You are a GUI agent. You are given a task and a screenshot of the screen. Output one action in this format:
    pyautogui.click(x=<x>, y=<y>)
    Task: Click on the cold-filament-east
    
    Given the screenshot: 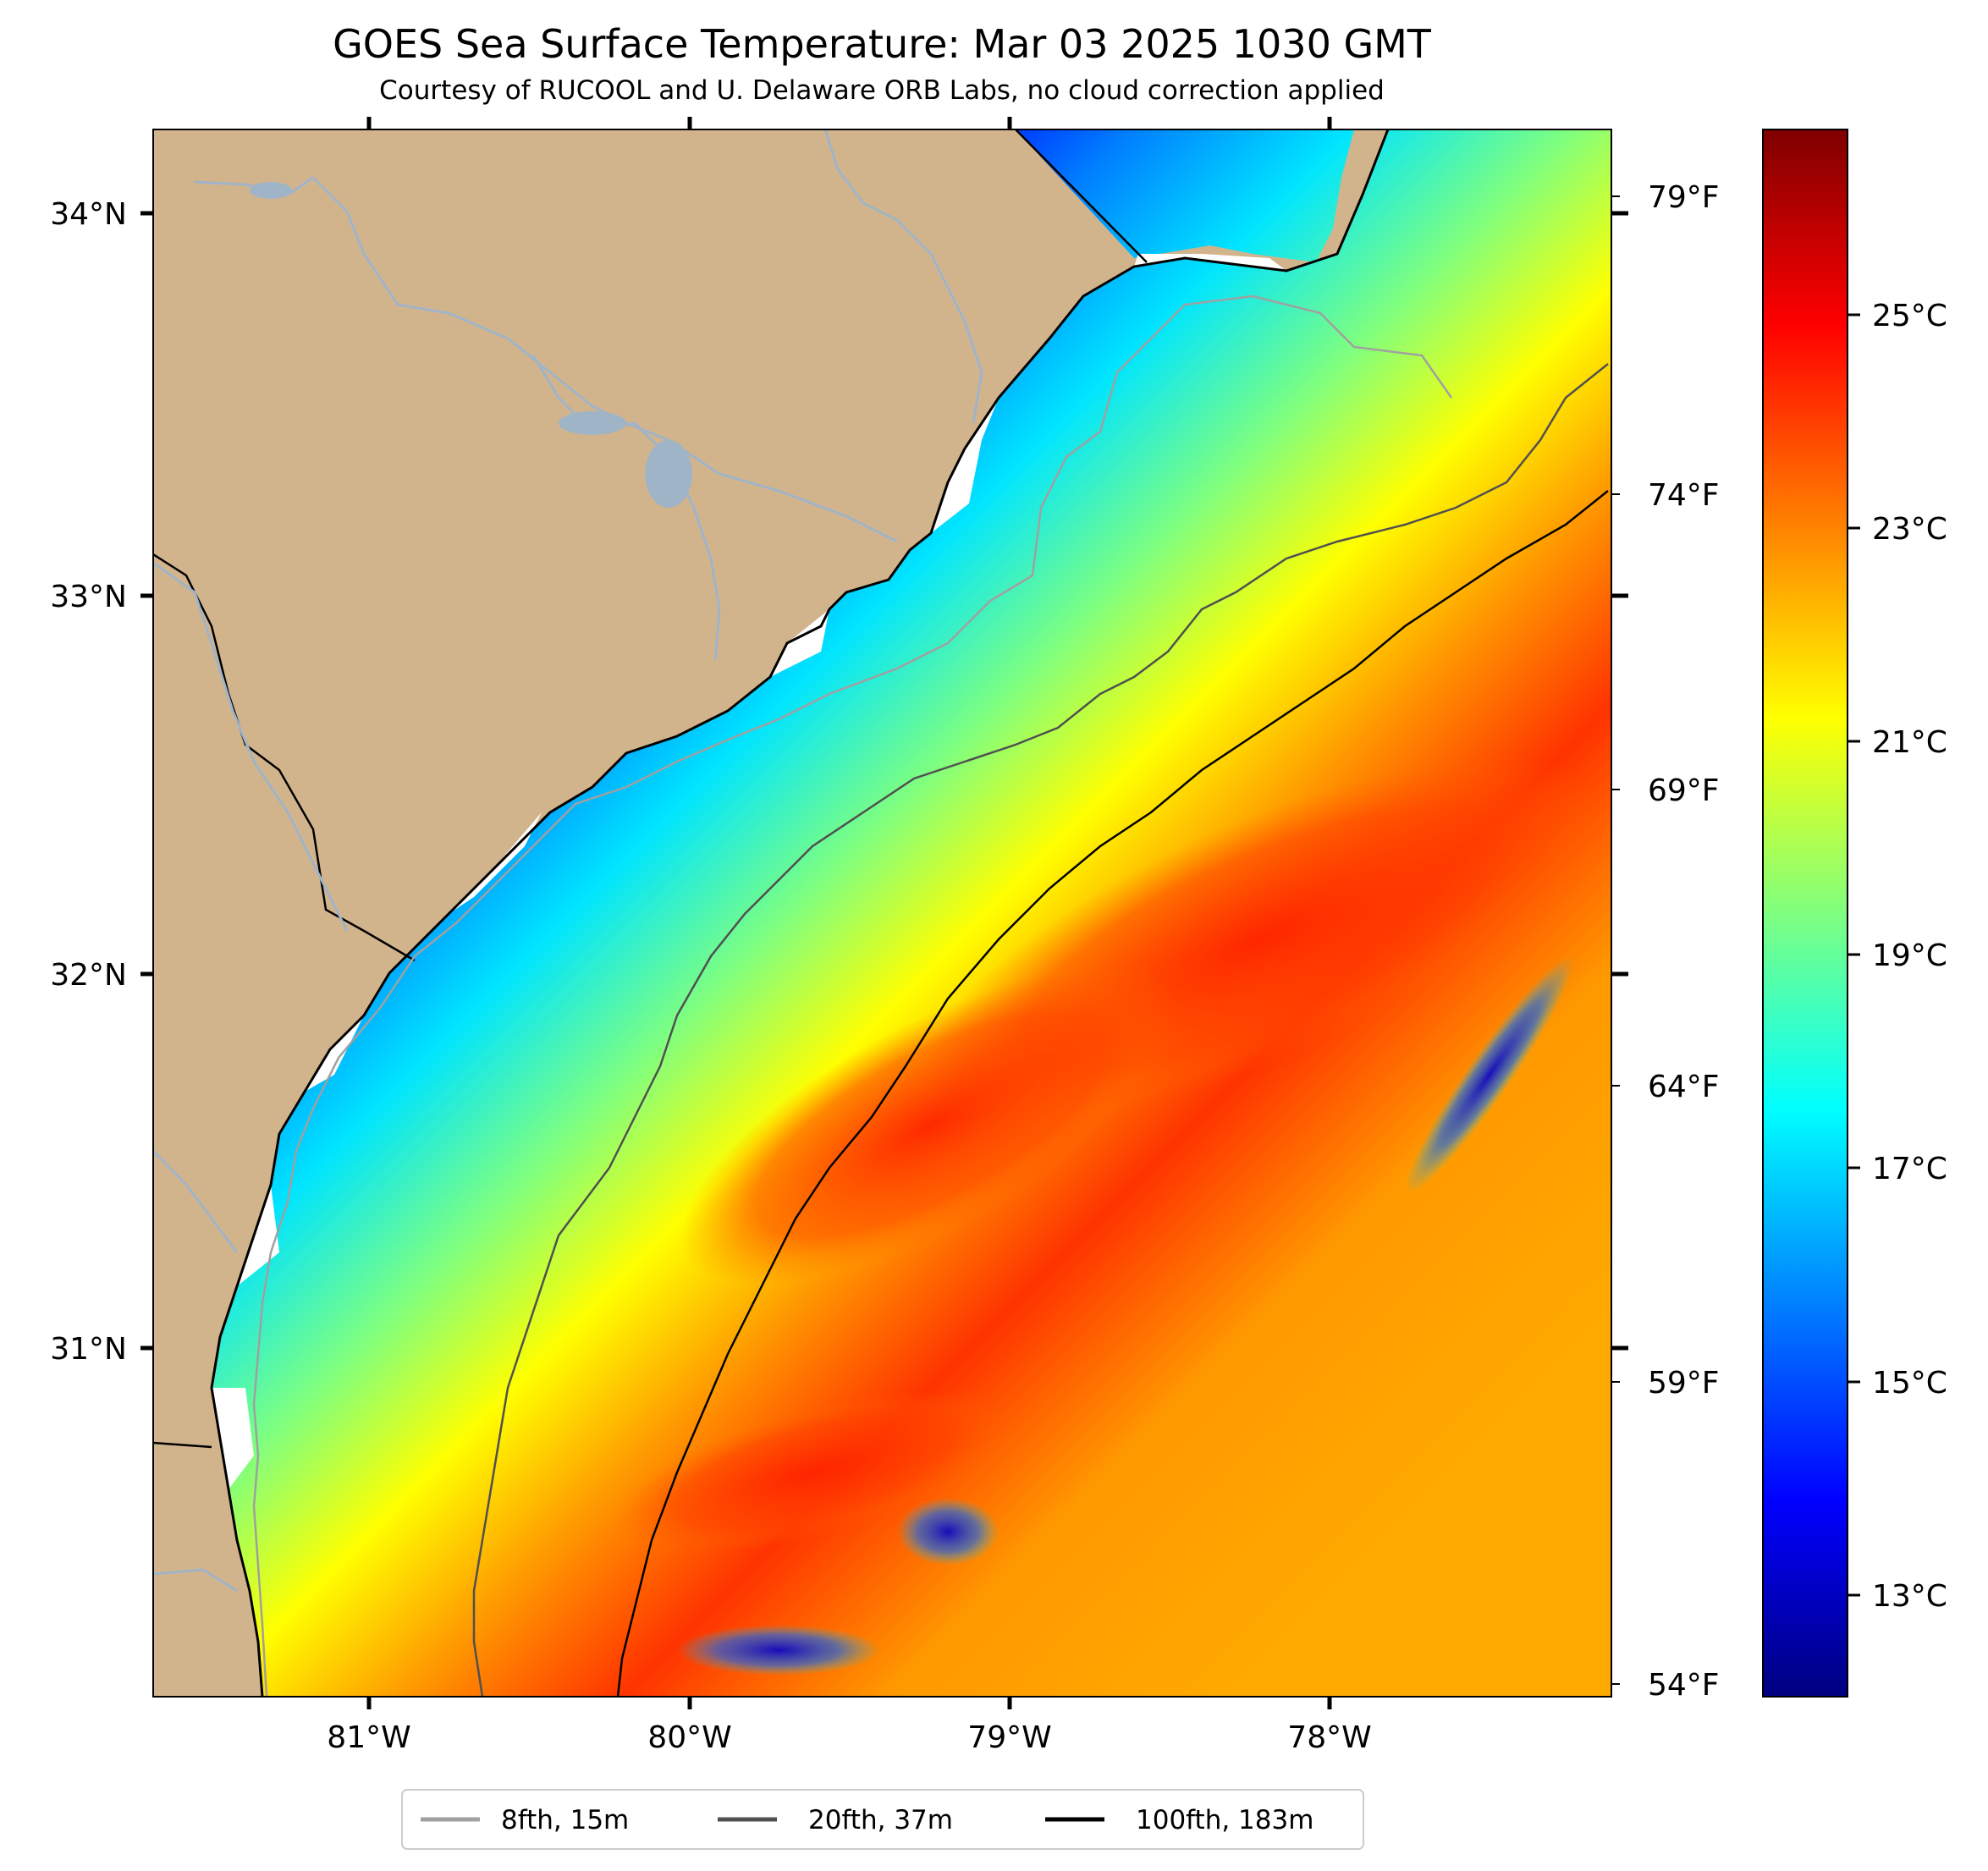 What is the action you would take?
    pyautogui.click(x=1489, y=1074)
    